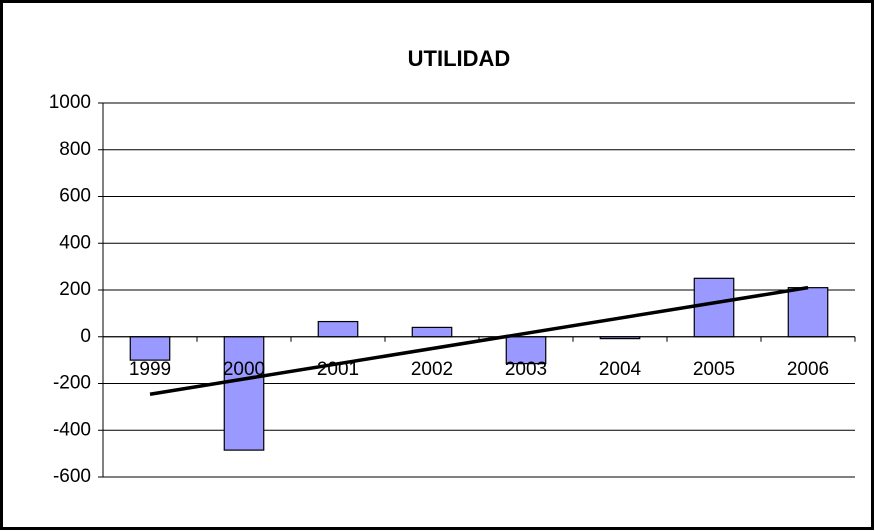 This screenshot has width=875, height=531. I want to click on y-tick-label: 1000, so click(70, 102).